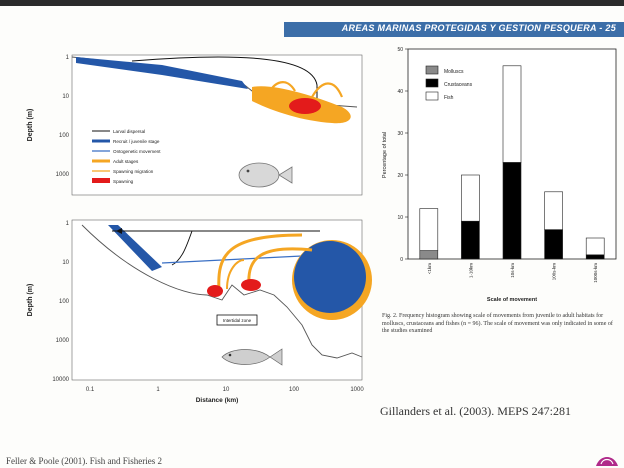  I want to click on y-tick-label: 10, so click(400, 218).